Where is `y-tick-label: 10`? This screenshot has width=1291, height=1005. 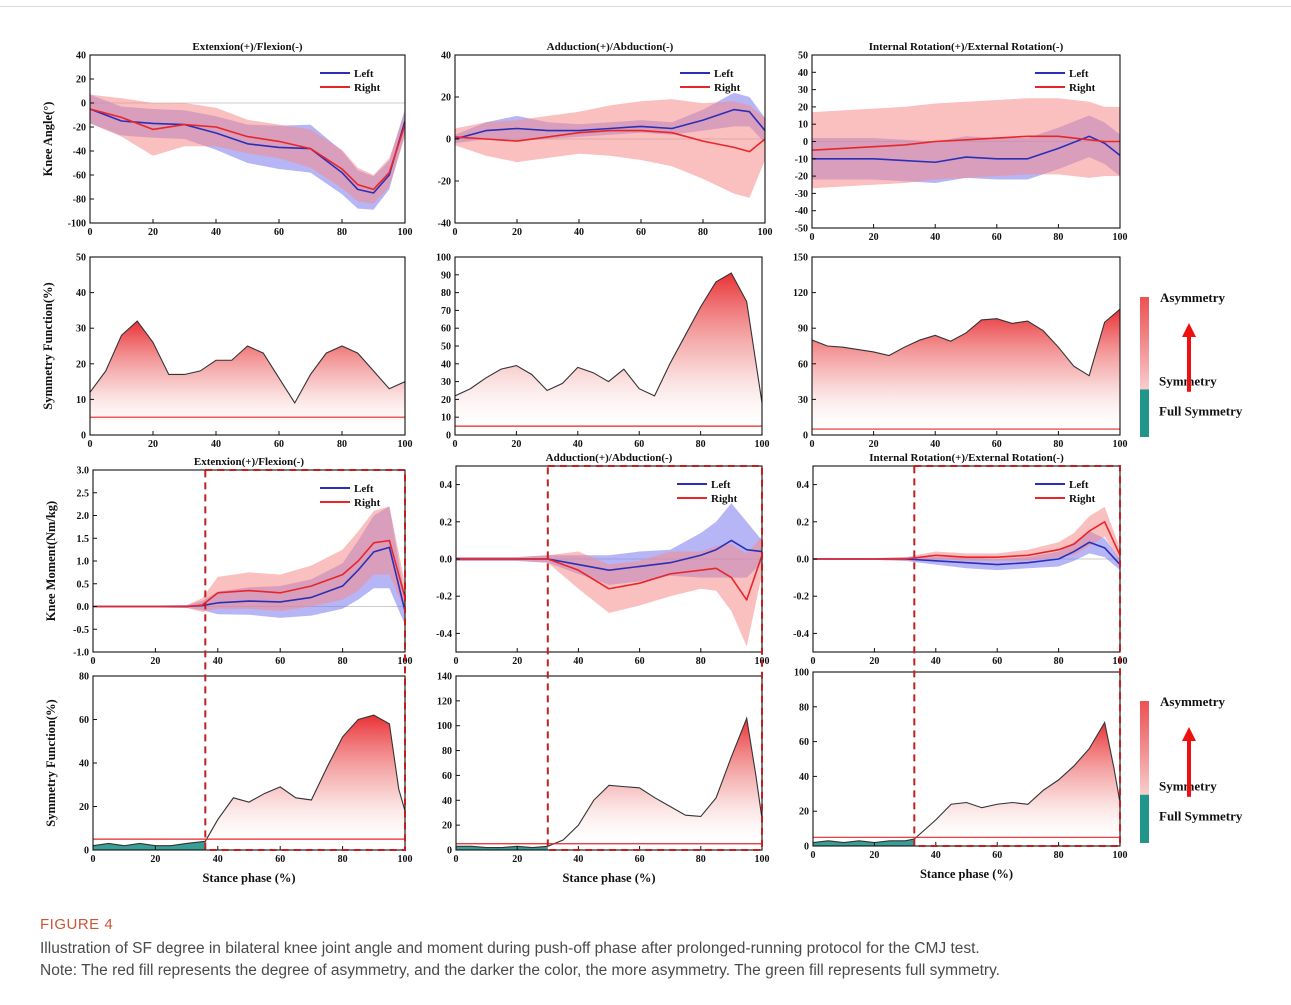
y-tick-label: 10 is located at coordinates (446, 418).